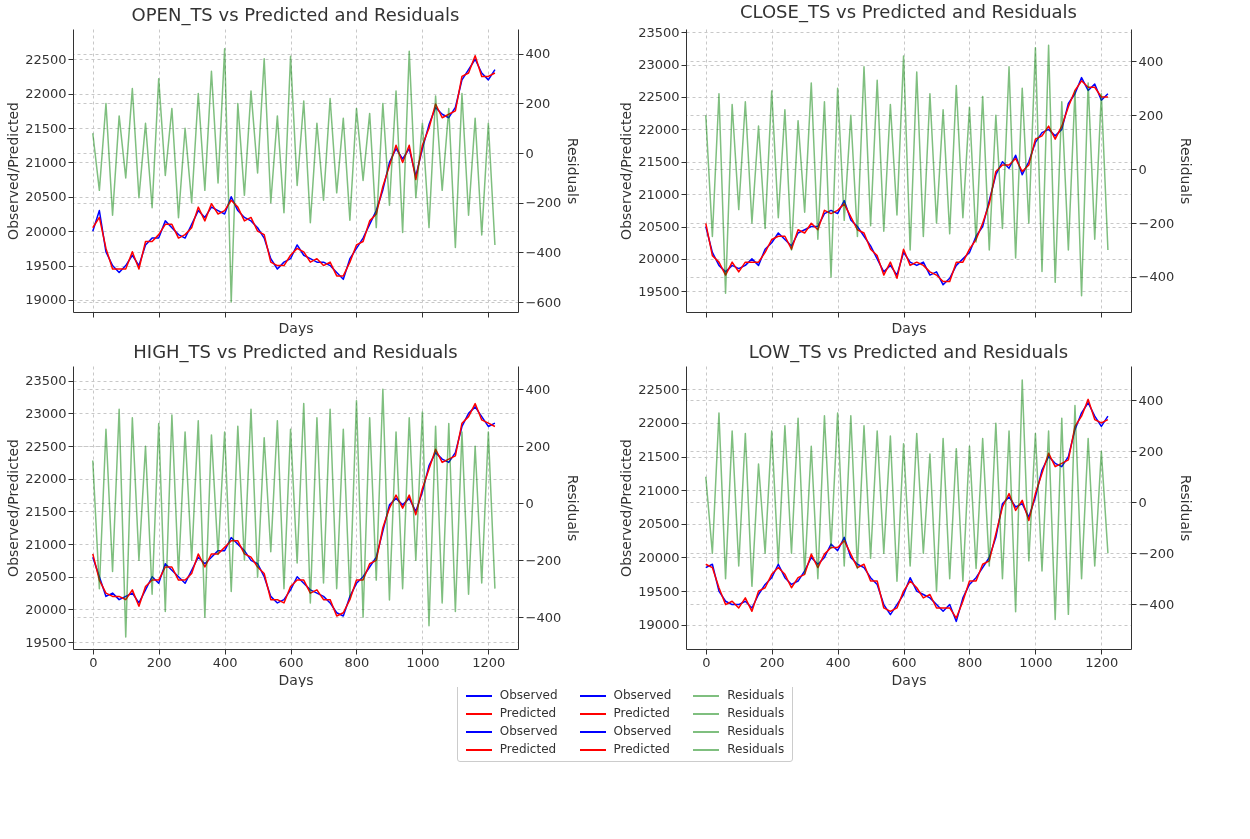 The width and height of the screenshot is (1250, 839). What do you see at coordinates (543, 302) in the screenshot?
I see `y2-tick-label: −600` at bounding box center [543, 302].